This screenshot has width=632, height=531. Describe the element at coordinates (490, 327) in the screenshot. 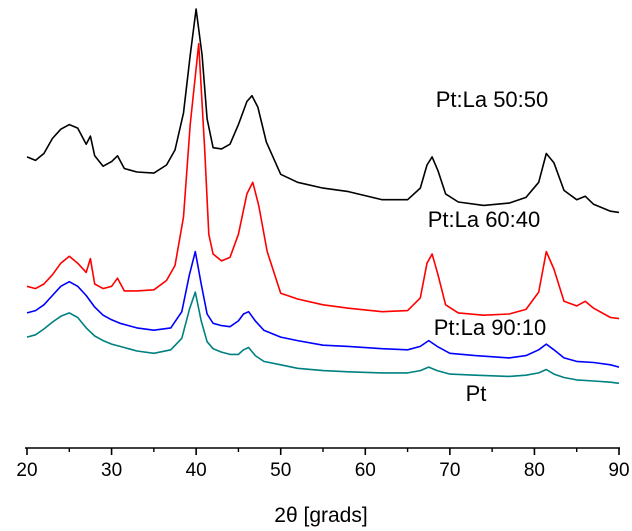

I see `series-label-pt-la-90-10: Pt:La 90:10` at that location.